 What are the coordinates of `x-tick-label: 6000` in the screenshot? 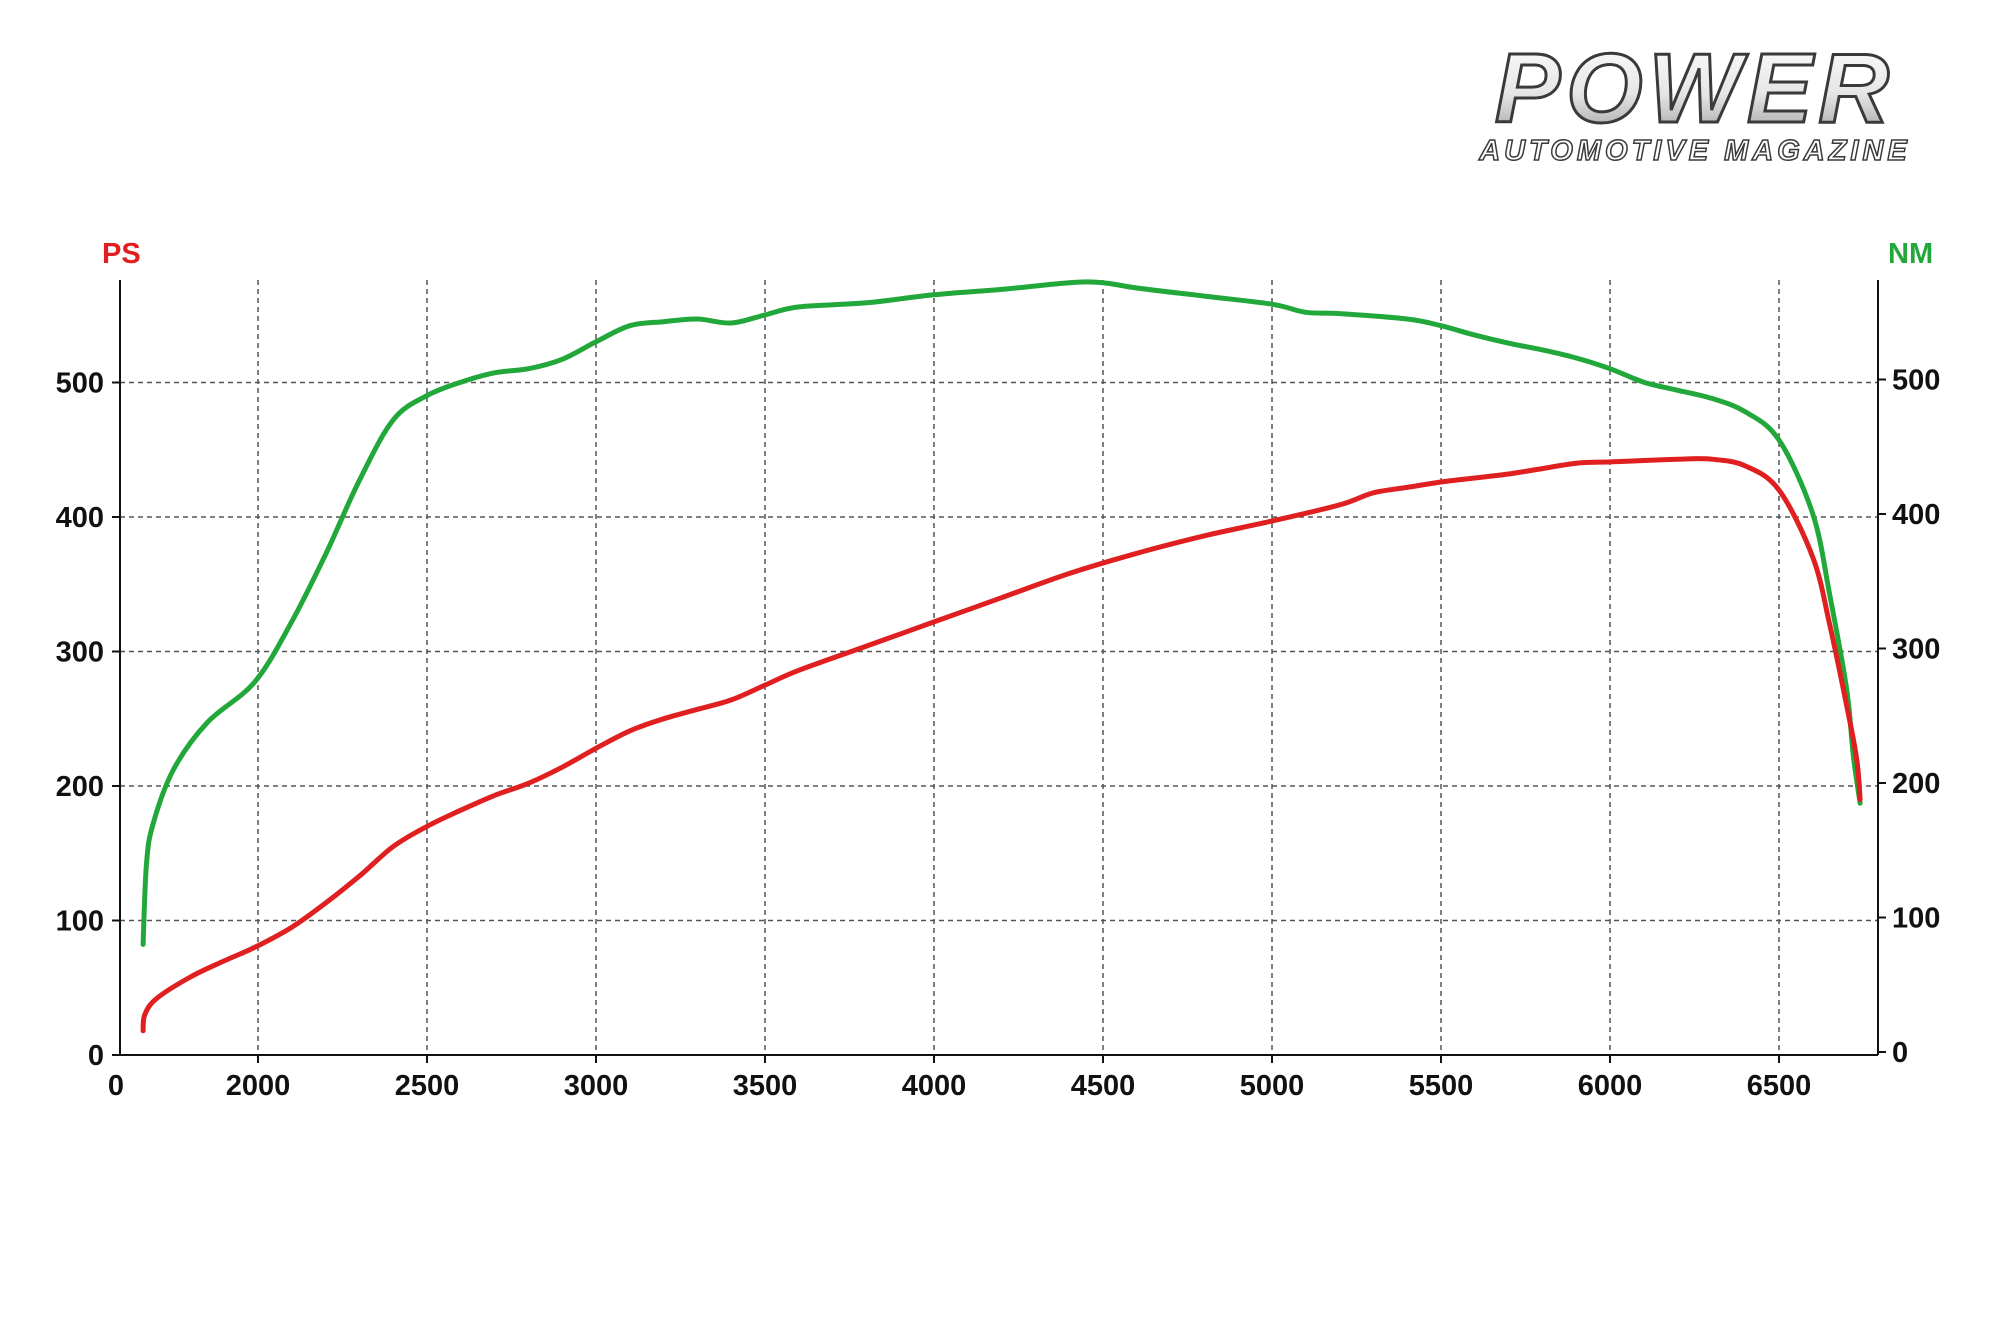 It's located at (1610, 1086).